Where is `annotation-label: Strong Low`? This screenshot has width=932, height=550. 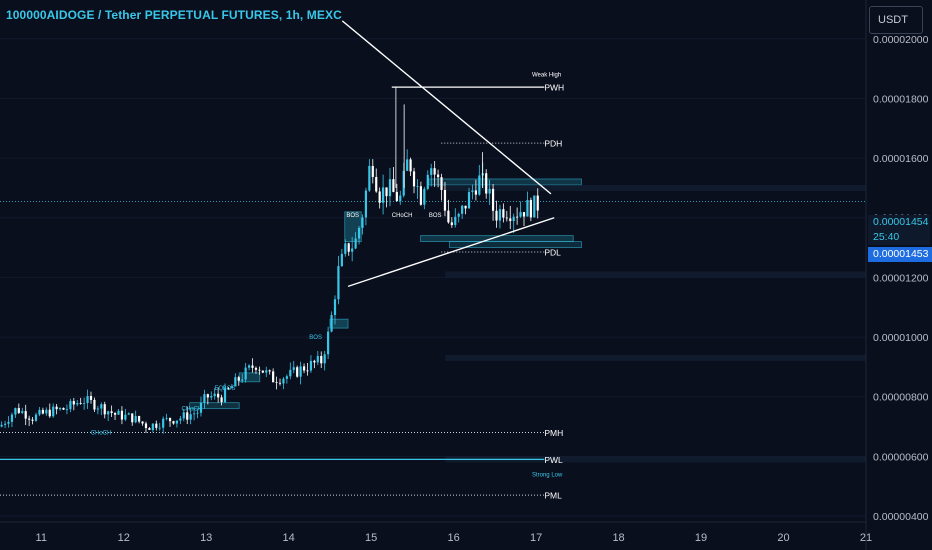
annotation-label: Strong Low is located at coordinates (547, 475).